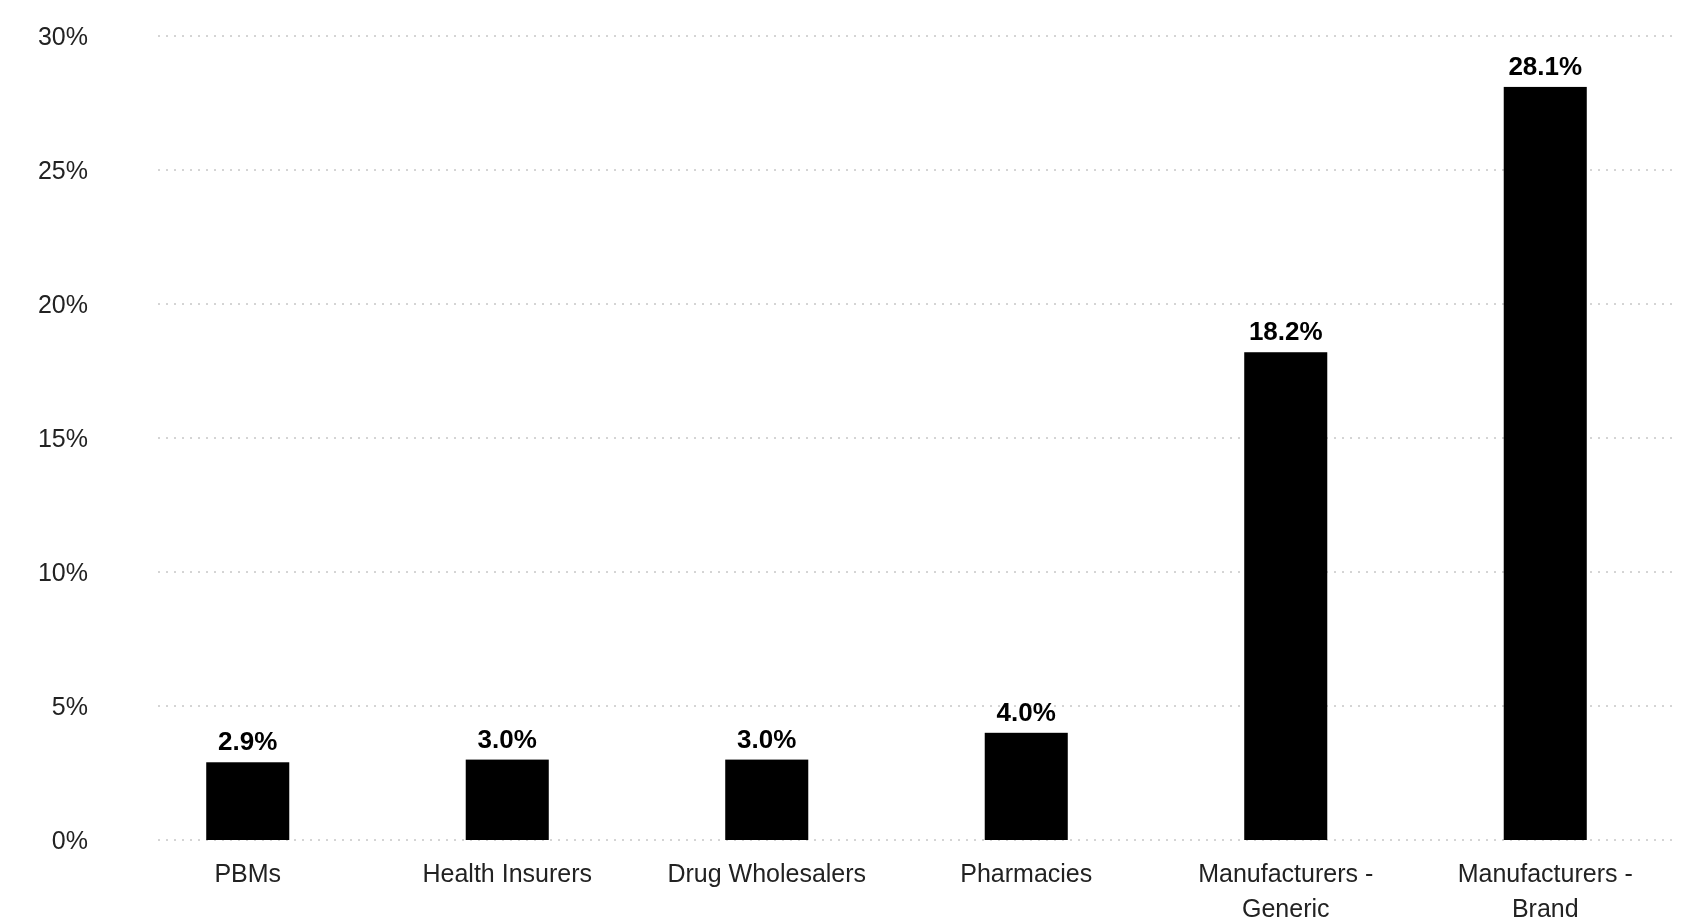  I want to click on y-tick-label: 10%, so click(62, 571).